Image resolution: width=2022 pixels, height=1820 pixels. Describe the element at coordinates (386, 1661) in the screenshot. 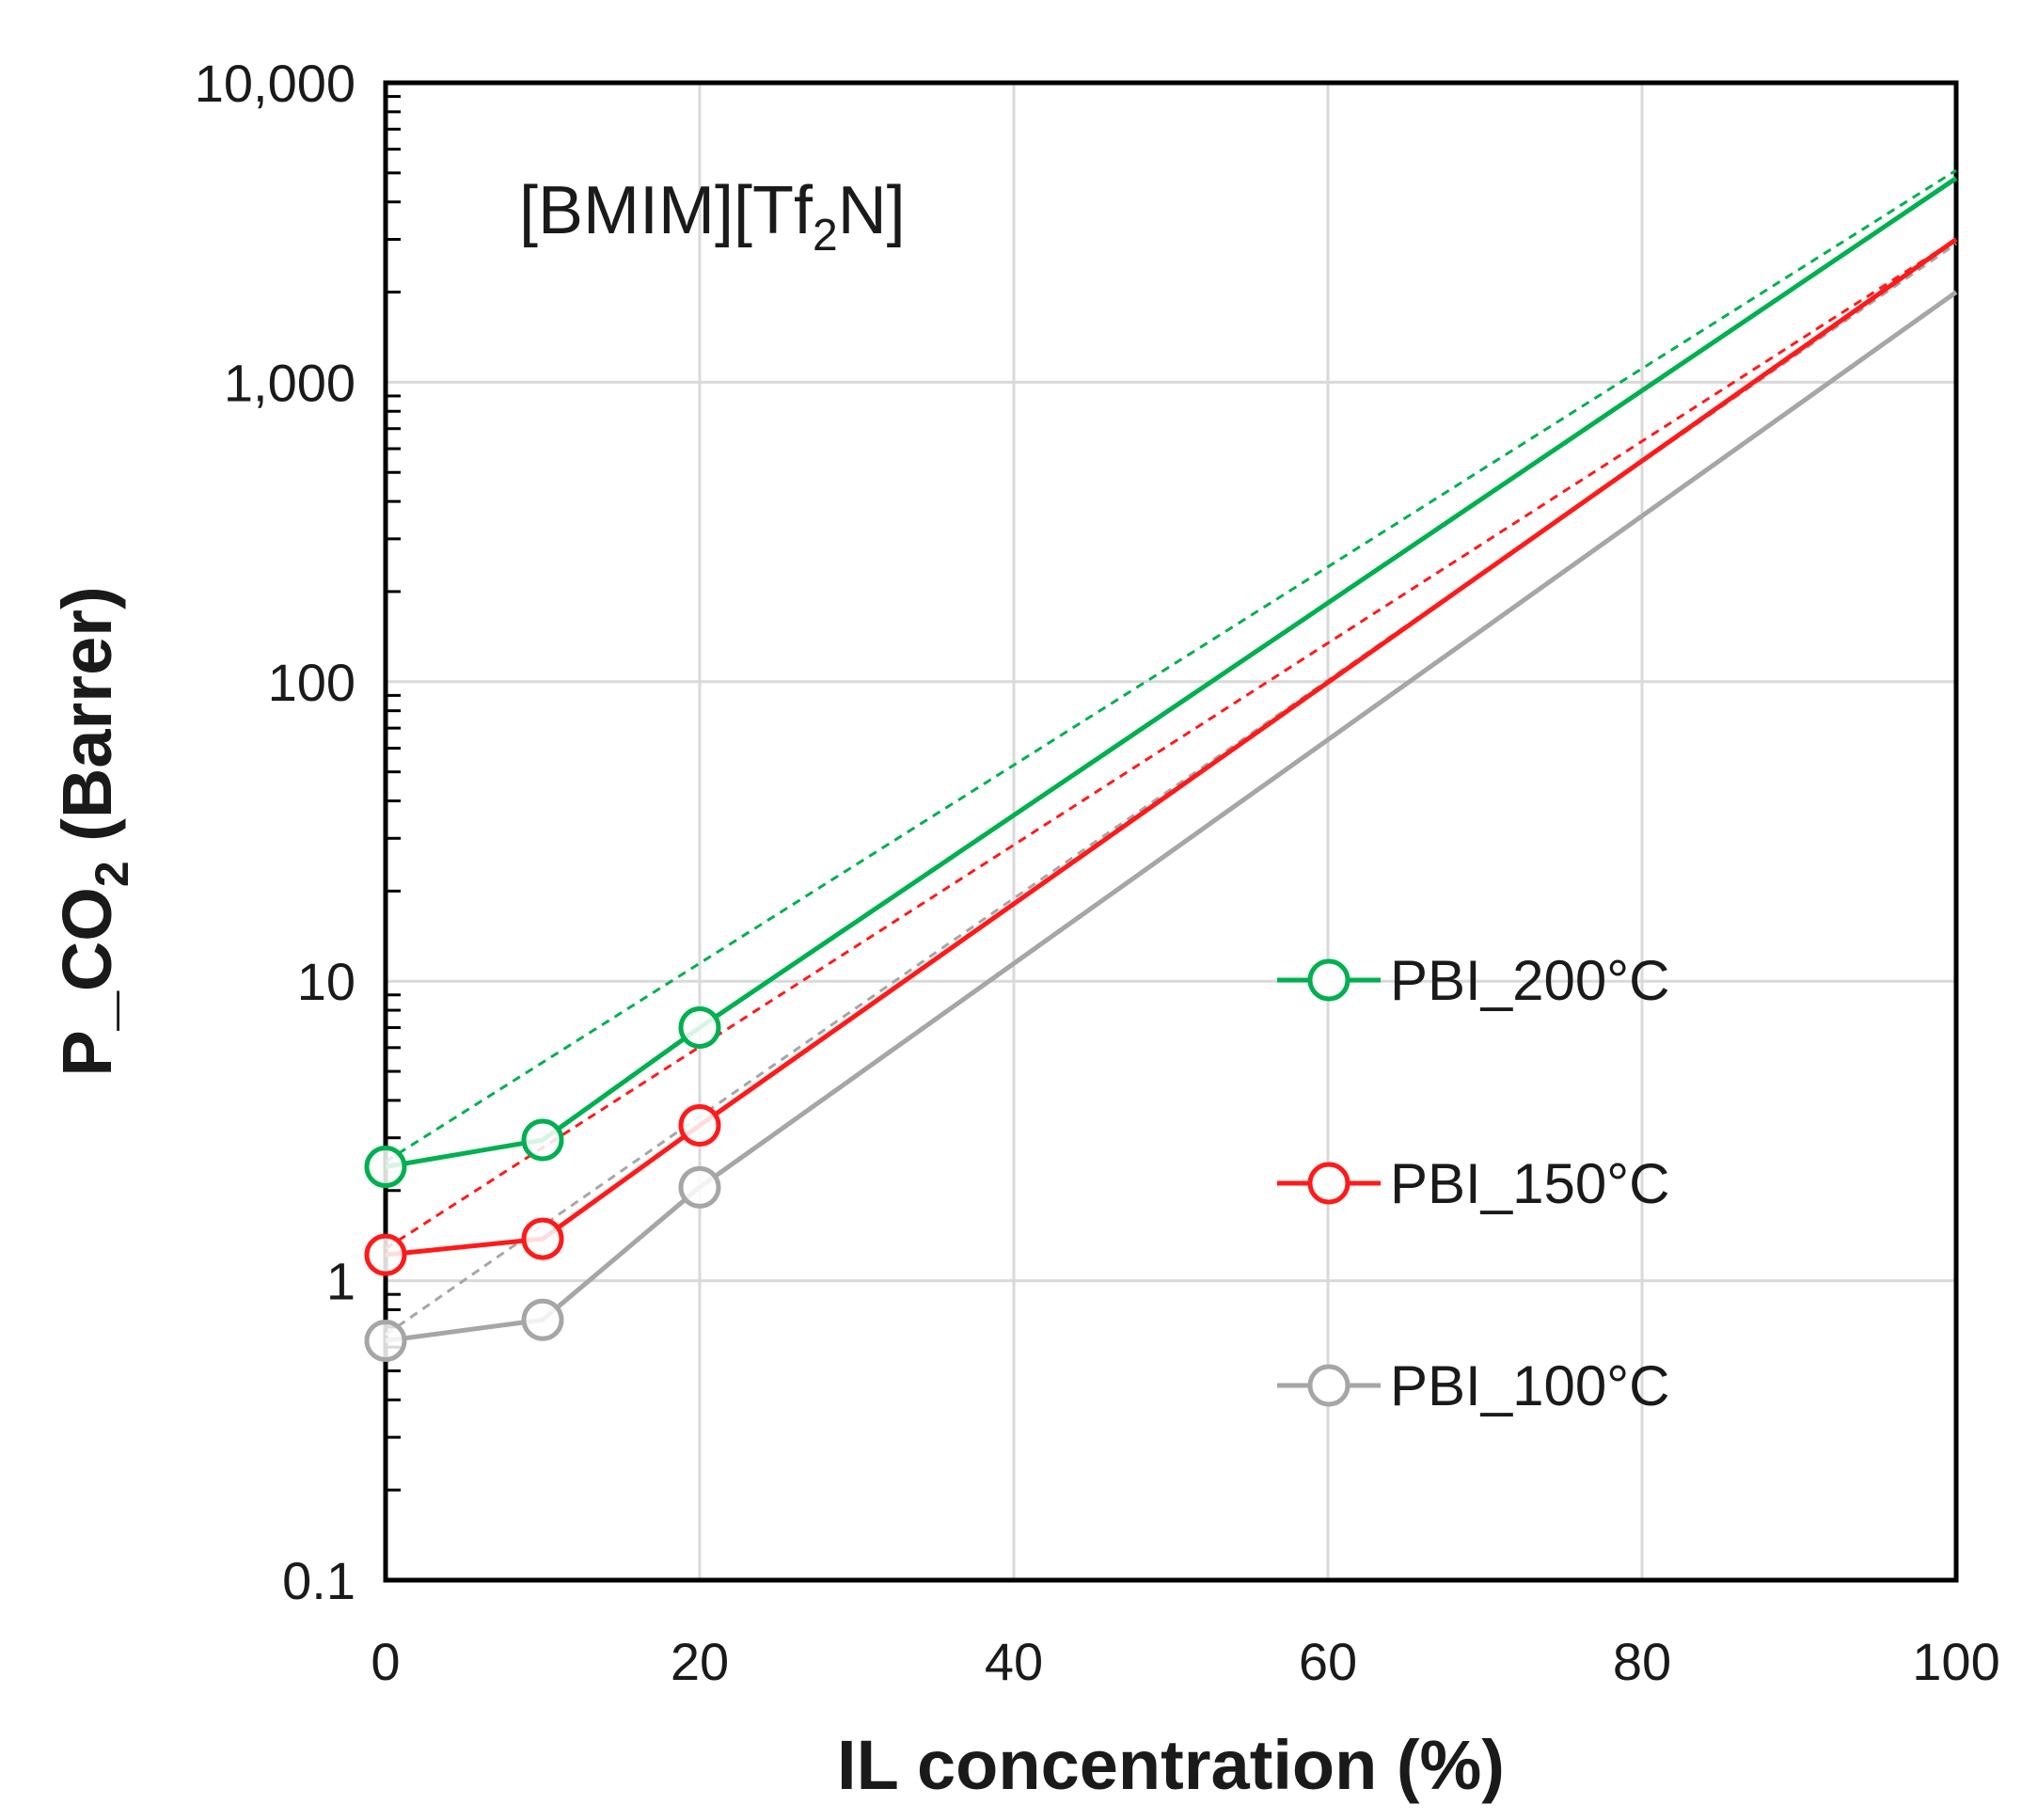

I see `x-tick-label: 0` at that location.